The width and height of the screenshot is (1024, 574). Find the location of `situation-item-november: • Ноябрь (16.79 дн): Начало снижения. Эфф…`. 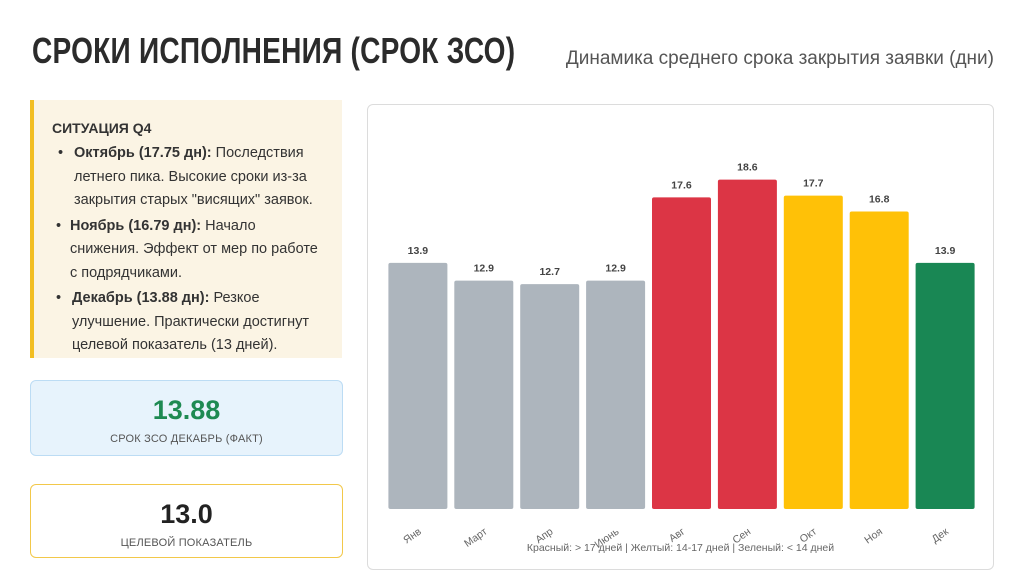

situation-item-november: • Ноябрь (16.79 дн): Начало снижения. Эфф… is located at coordinates (190, 250).